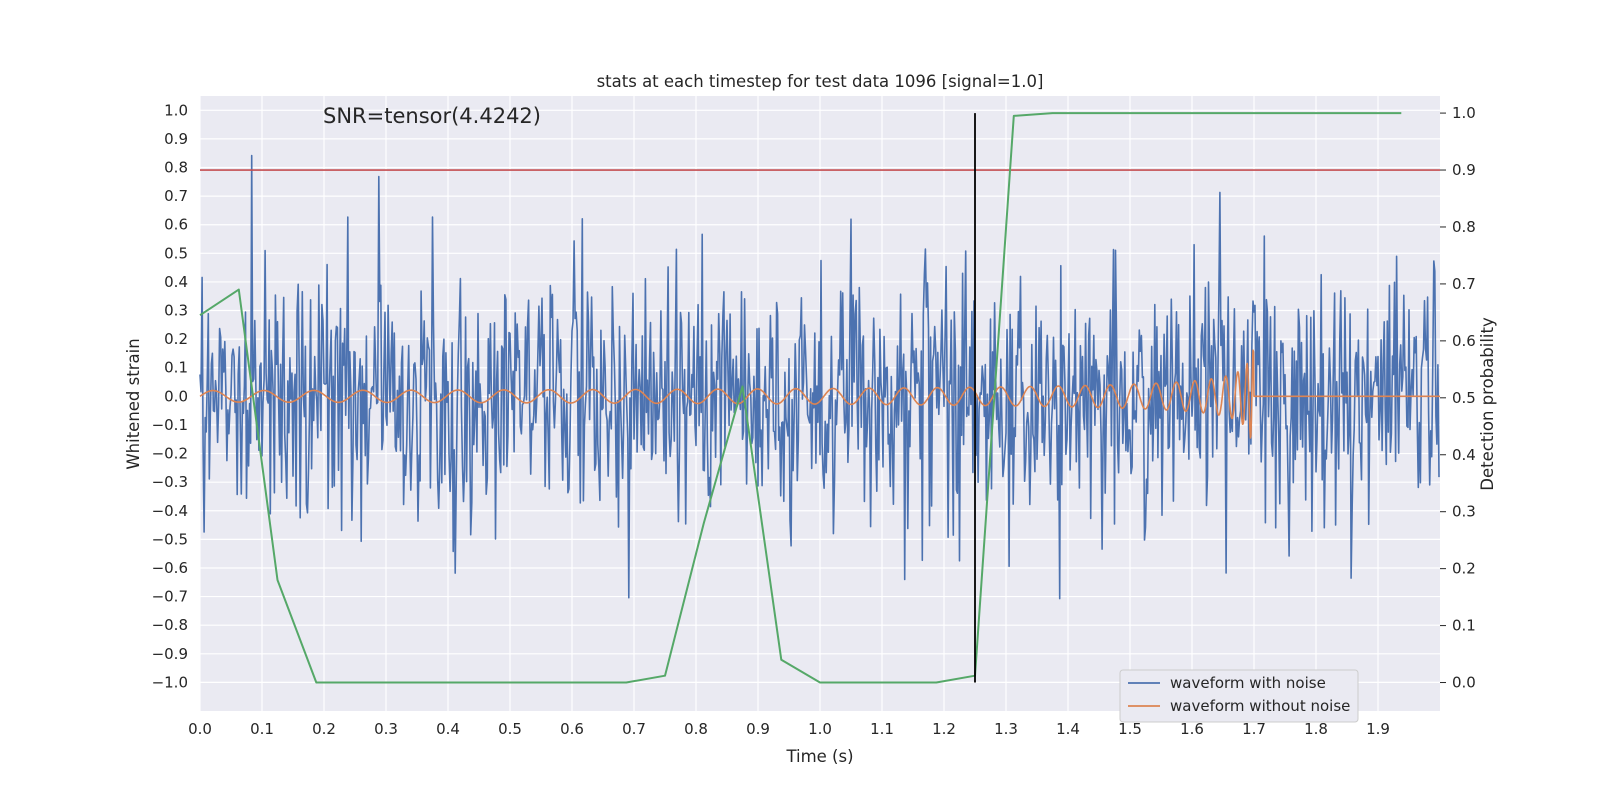 The height and width of the screenshot is (800, 1600). What do you see at coordinates (170, 511) in the screenshot?
I see `y-tick-label: −0.4` at bounding box center [170, 511].